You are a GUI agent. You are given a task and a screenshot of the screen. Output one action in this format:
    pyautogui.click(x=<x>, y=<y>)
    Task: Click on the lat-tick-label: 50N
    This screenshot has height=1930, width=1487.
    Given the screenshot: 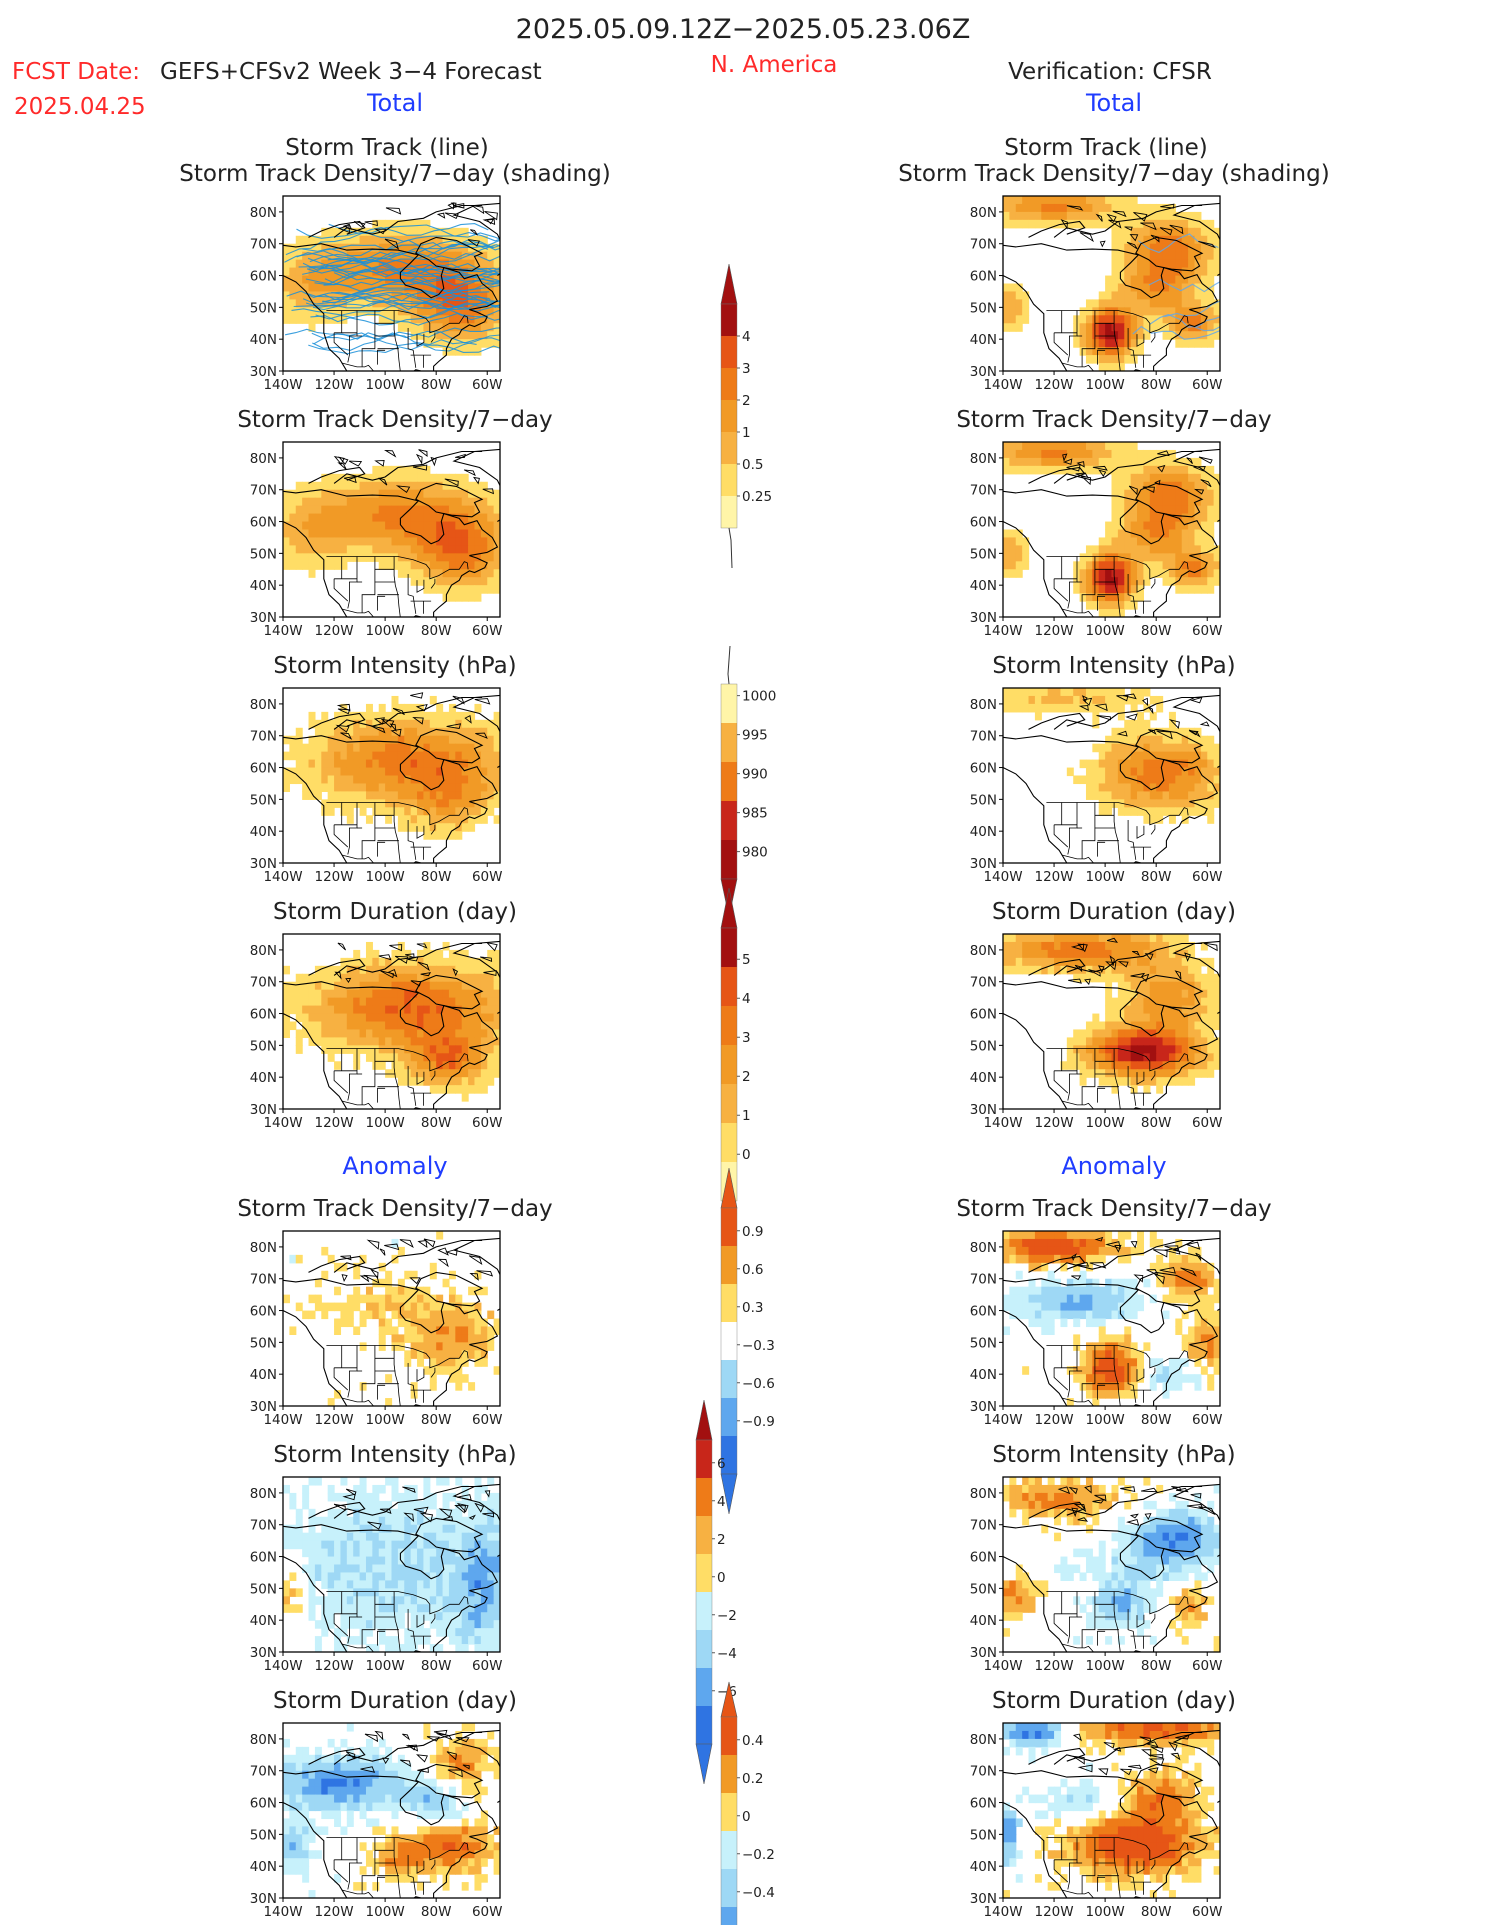 What is the action you would take?
    pyautogui.click(x=263, y=800)
    